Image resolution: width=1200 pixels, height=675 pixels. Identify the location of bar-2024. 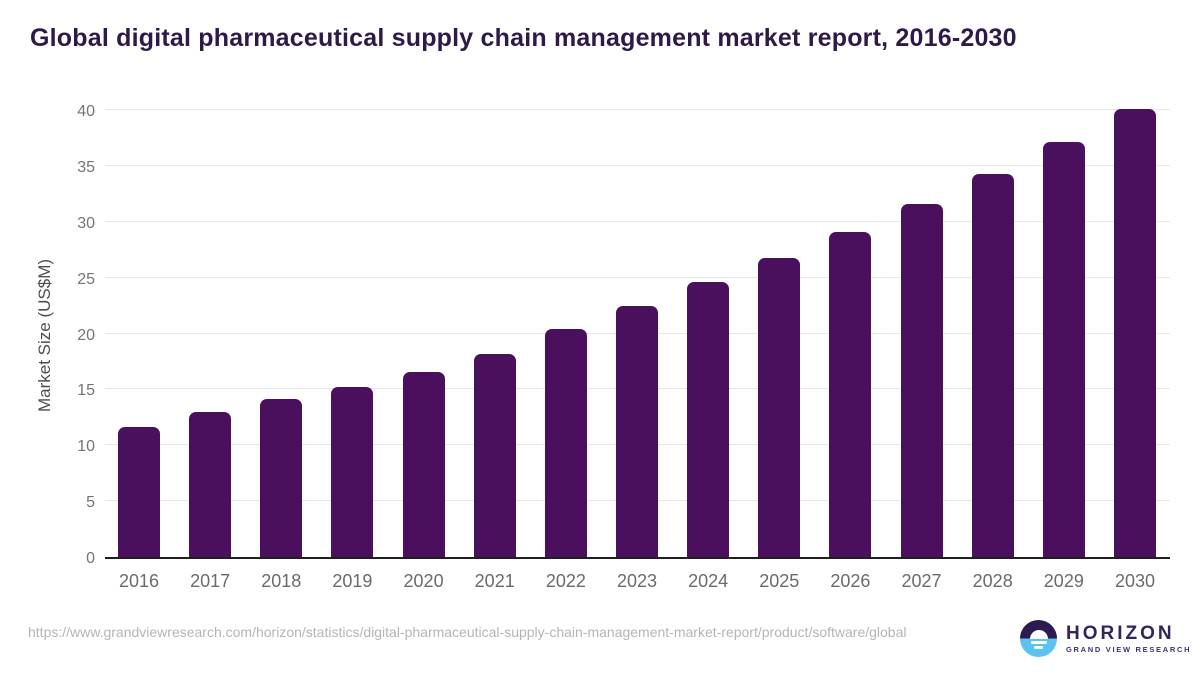
(708, 419).